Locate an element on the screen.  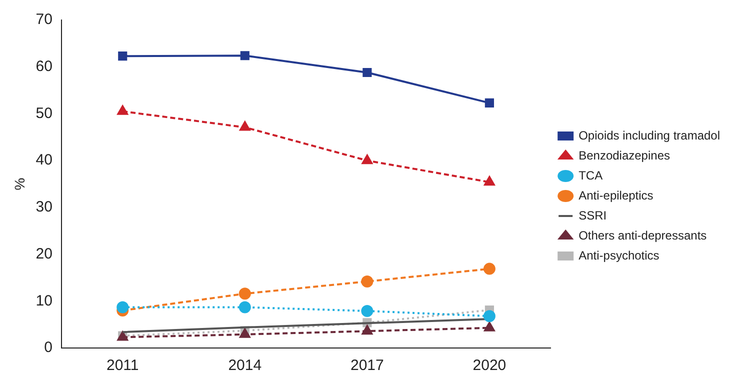
y-tick-label: 10 is located at coordinates (44, 301).